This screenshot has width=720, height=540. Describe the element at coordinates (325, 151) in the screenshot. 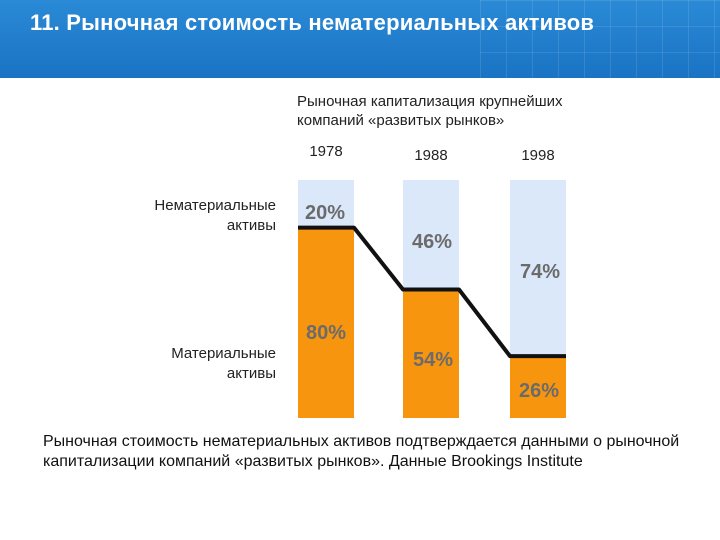

I see `category-label-1978: 1978` at that location.